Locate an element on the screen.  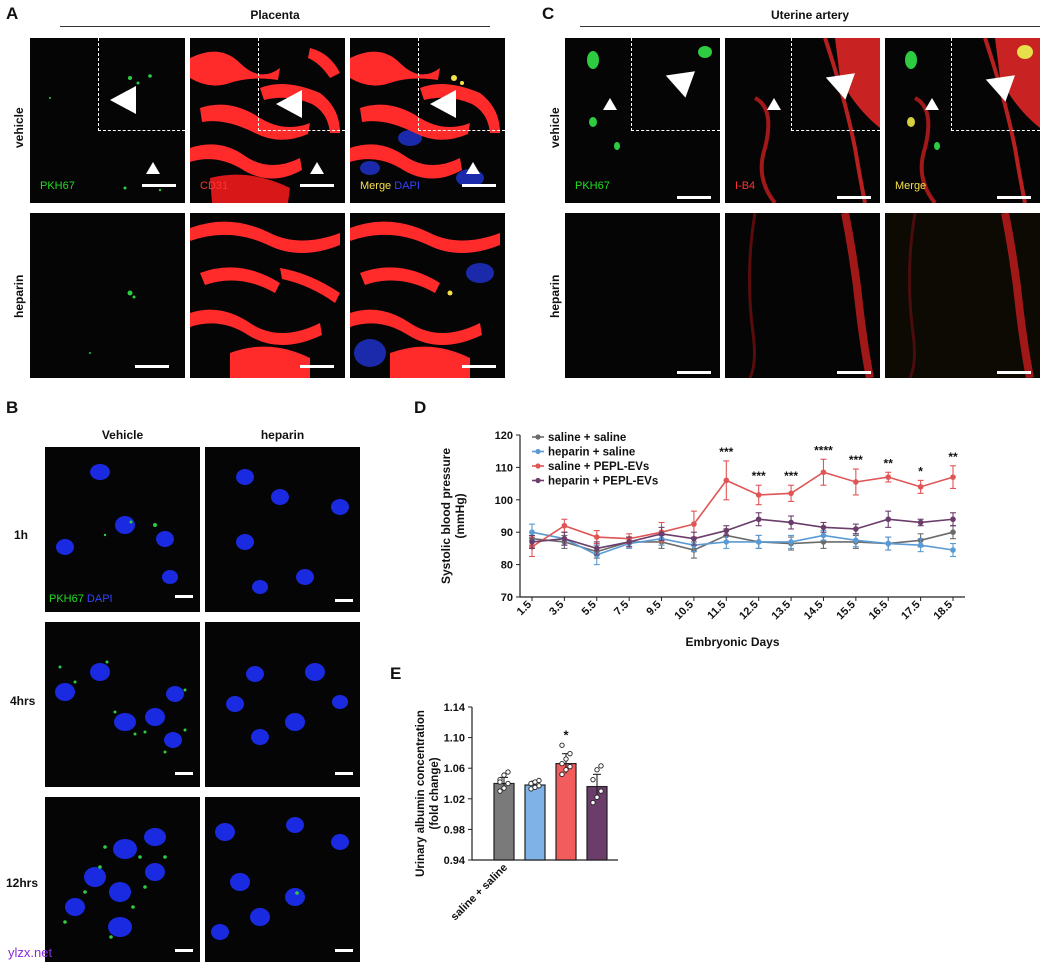
y-tick-label: 110 is located at coordinates (504, 468).